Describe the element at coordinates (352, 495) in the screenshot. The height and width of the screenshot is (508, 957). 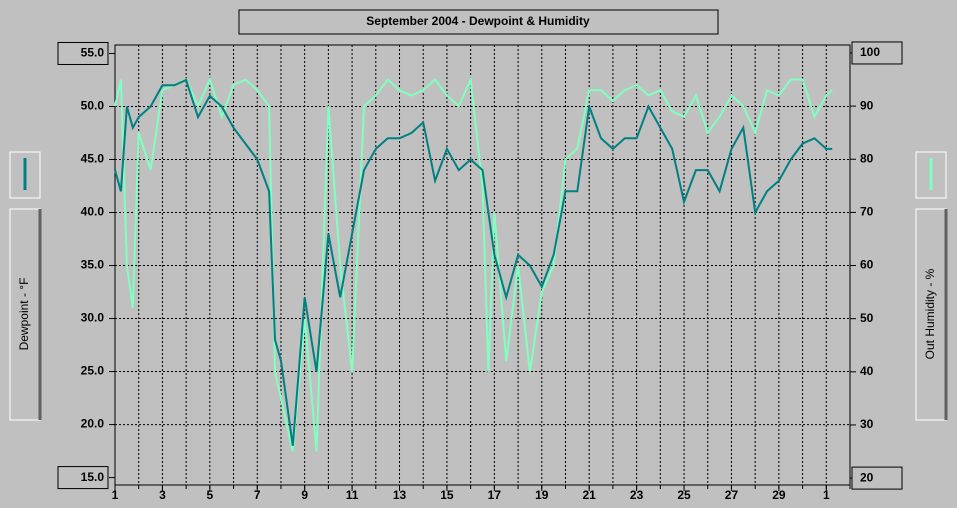
I see `x-tick-label: 11` at that location.